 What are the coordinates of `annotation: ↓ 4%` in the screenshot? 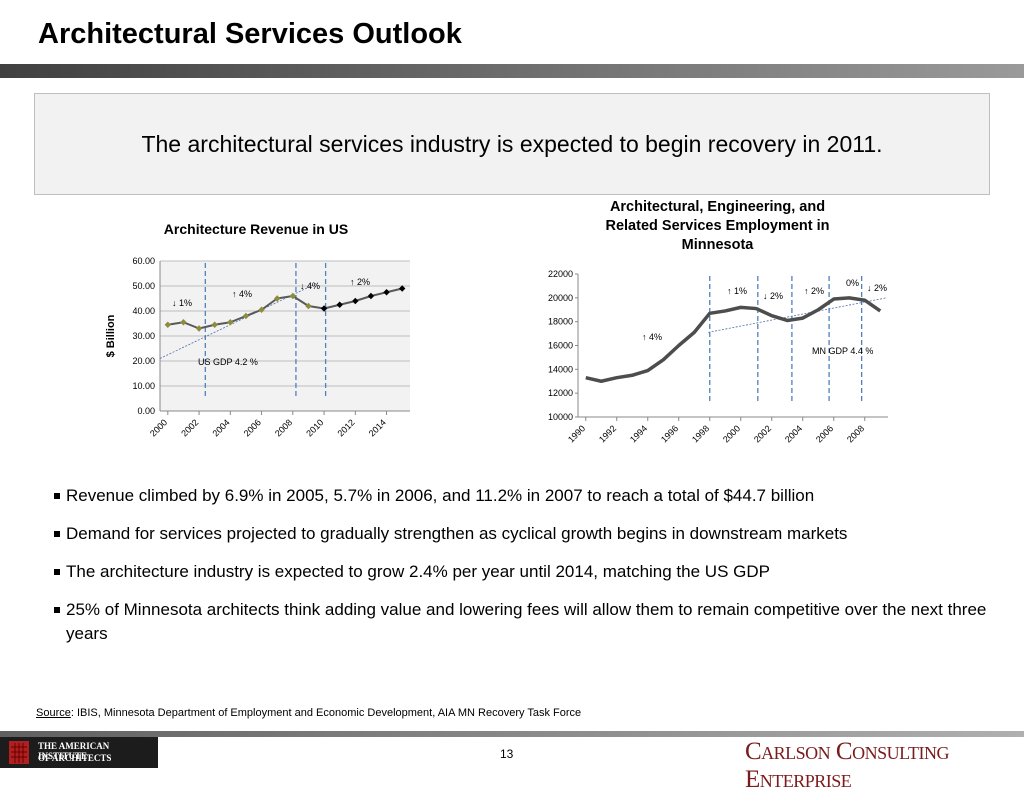 It's located at (310, 286).